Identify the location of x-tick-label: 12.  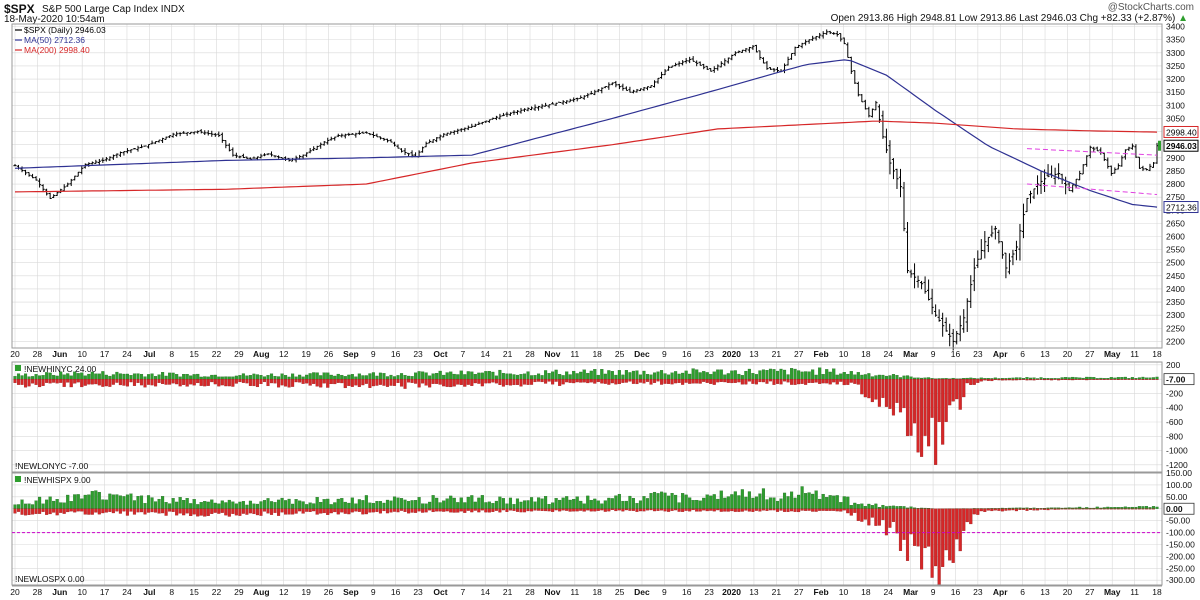
(284, 592).